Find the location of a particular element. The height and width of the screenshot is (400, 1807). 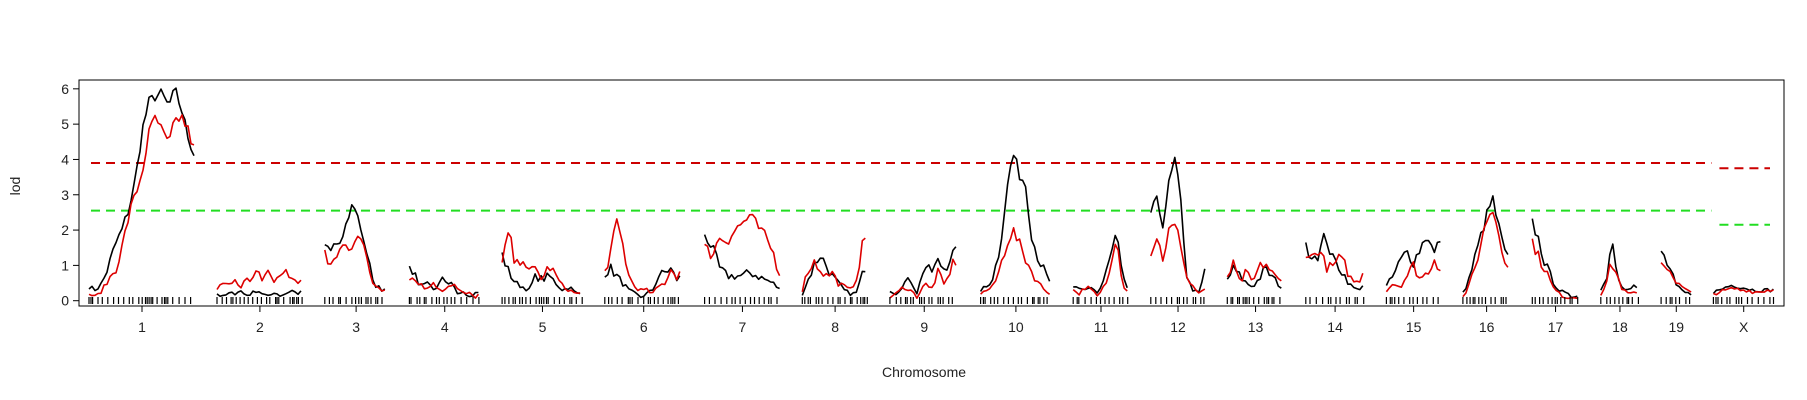

x-tick-label-chr11: 11 is located at coordinates (1101, 327).